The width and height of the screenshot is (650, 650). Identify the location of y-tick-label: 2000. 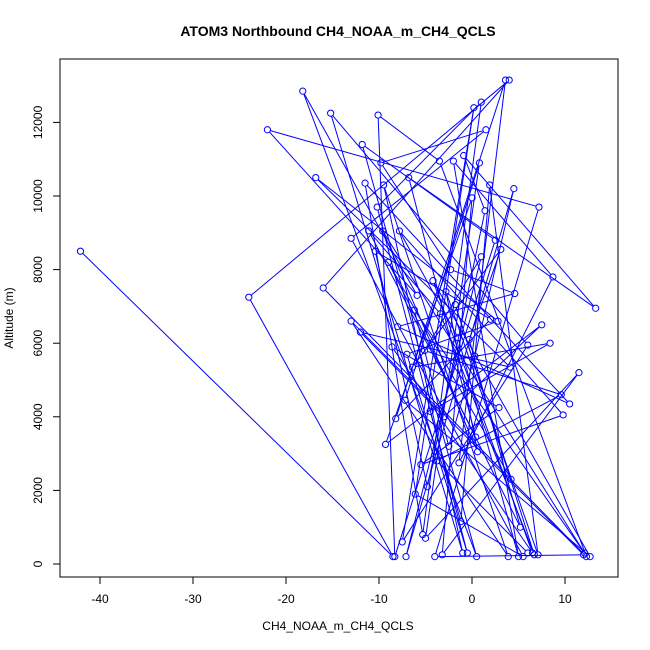
(38, 490).